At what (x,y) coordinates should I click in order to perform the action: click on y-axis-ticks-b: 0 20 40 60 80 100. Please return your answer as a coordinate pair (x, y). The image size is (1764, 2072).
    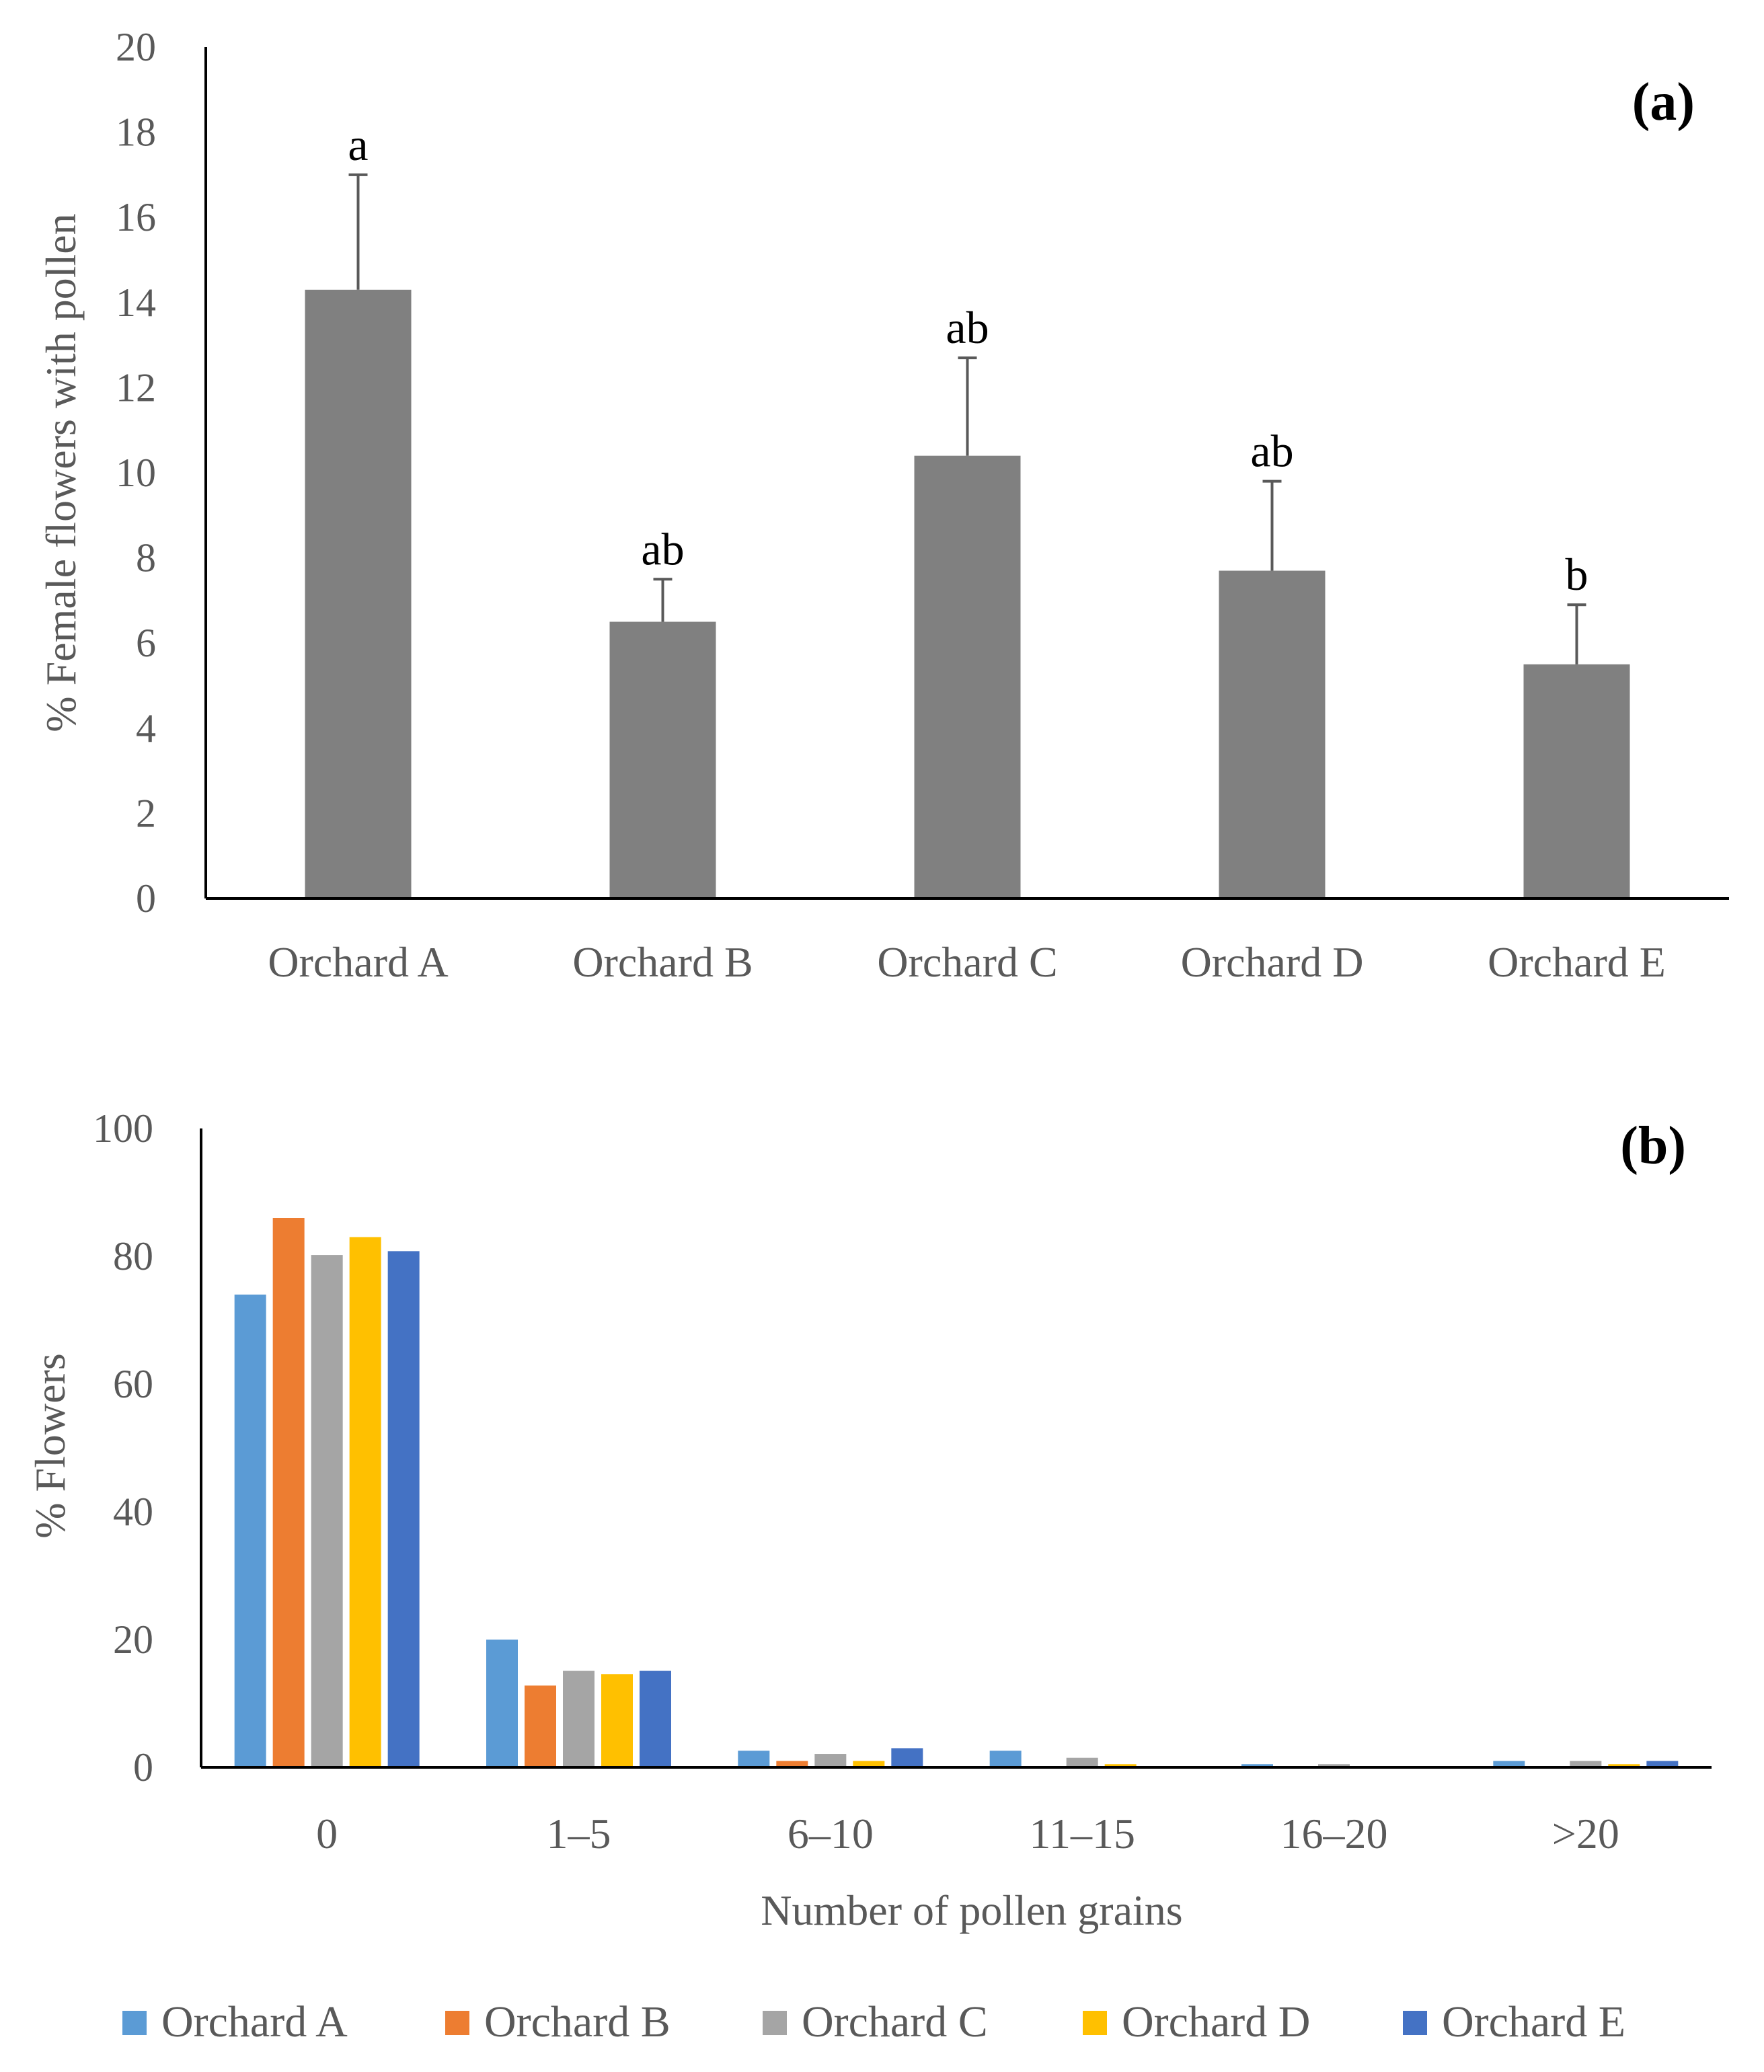
    Looking at the image, I should click on (123, 1448).